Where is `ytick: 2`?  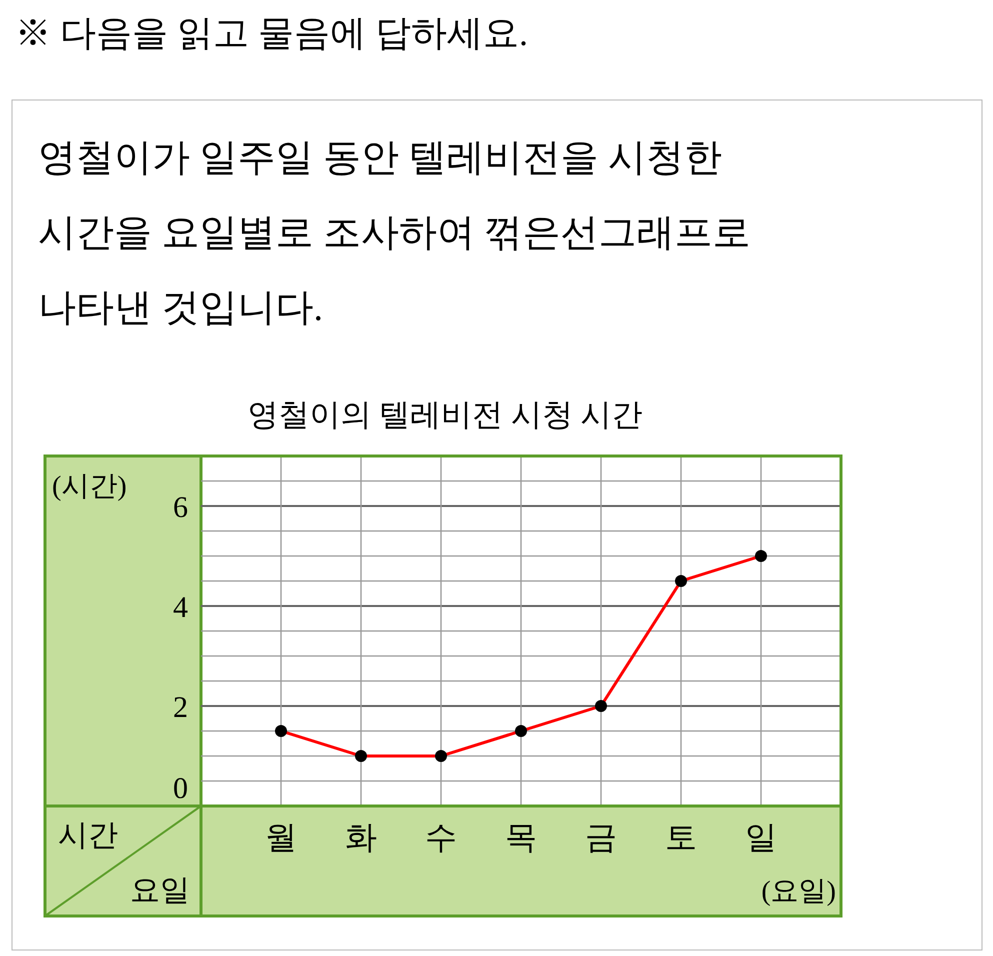
ytick: 2 is located at coordinates (180, 707).